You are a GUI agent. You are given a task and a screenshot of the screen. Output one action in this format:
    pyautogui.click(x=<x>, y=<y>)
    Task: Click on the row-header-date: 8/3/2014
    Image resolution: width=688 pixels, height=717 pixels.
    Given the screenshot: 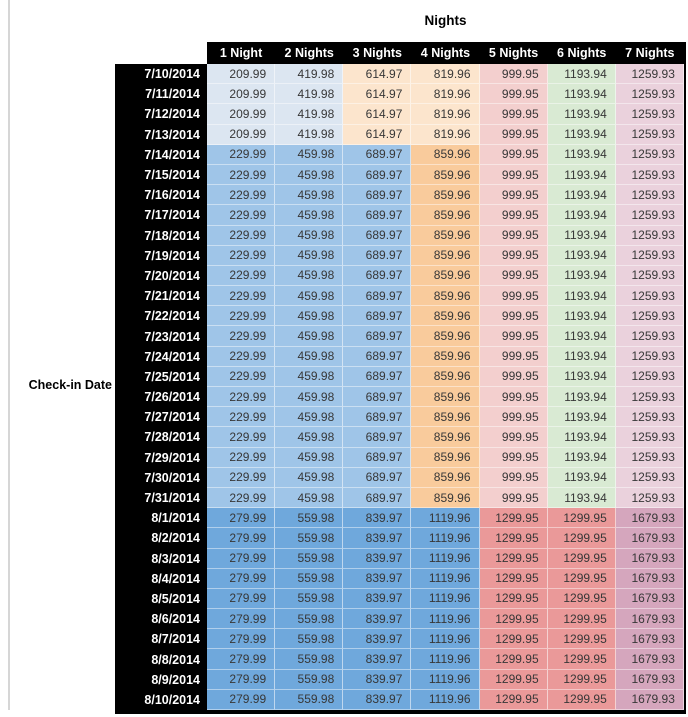 What is the action you would take?
    pyautogui.click(x=161, y=558)
    